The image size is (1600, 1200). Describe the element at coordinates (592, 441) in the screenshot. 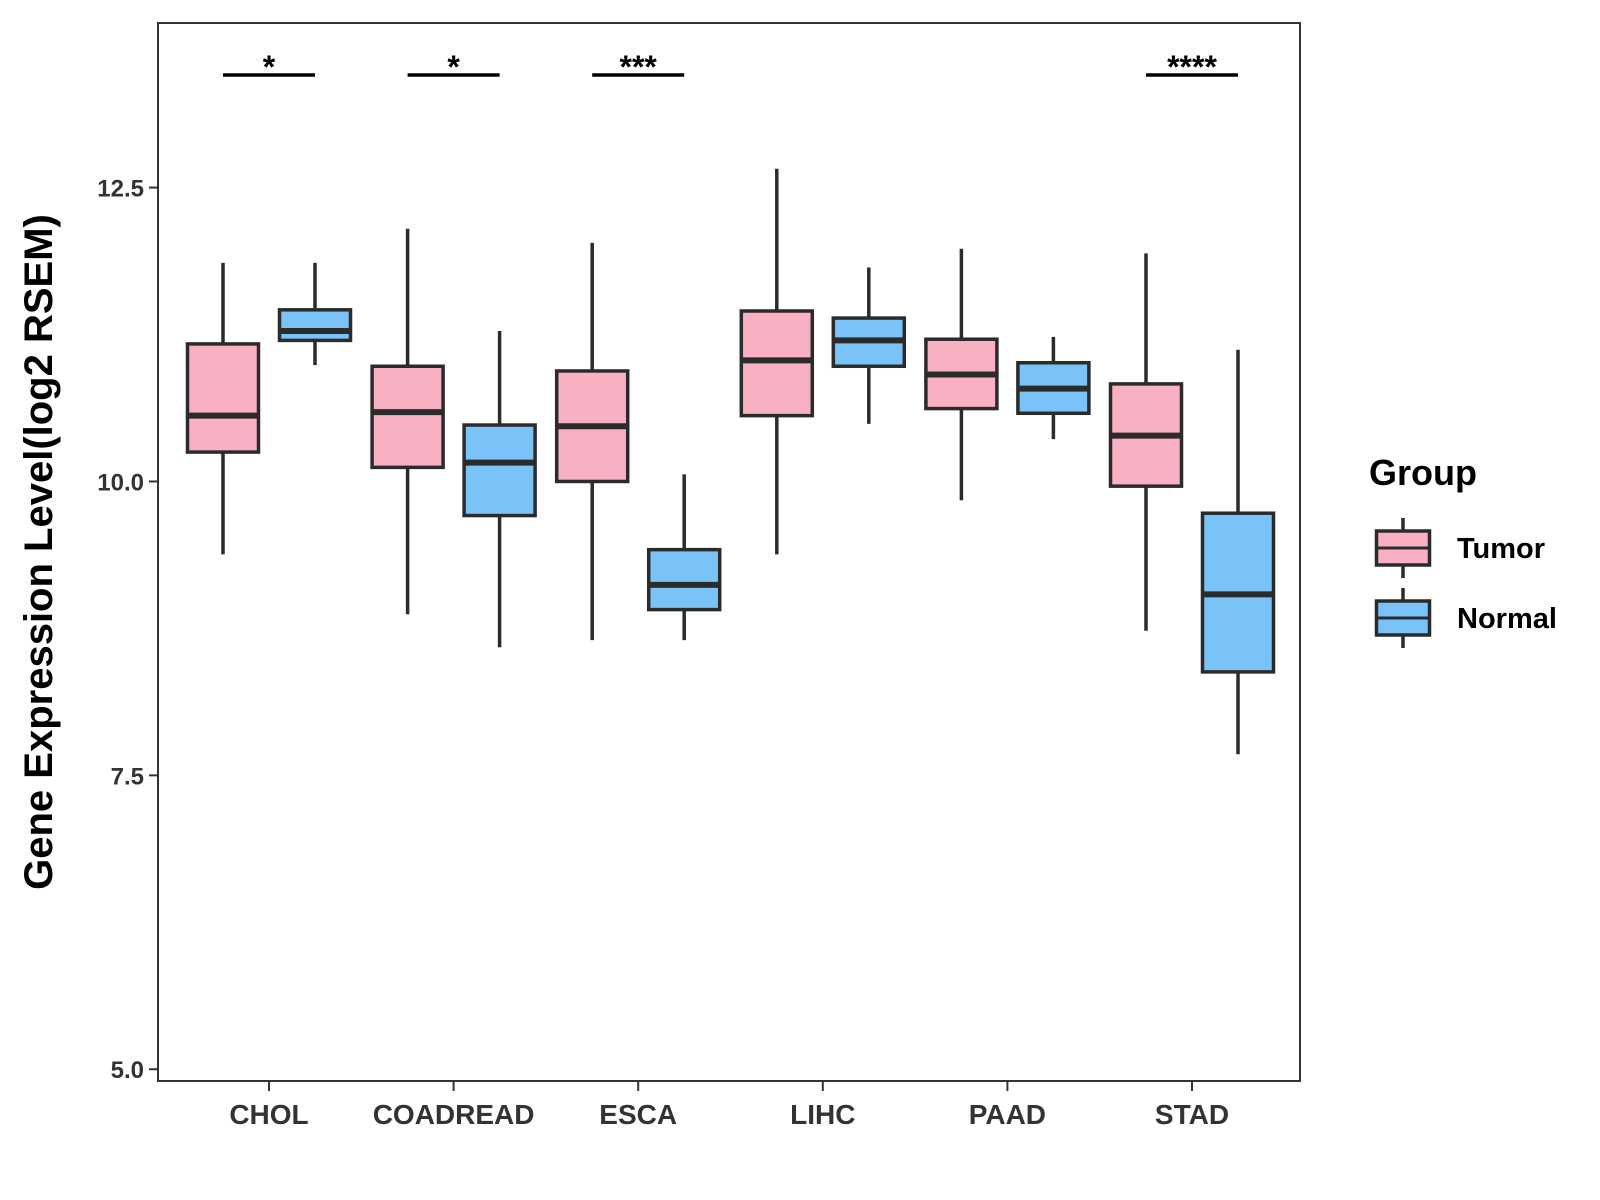

I see `box-tumor-esca` at that location.